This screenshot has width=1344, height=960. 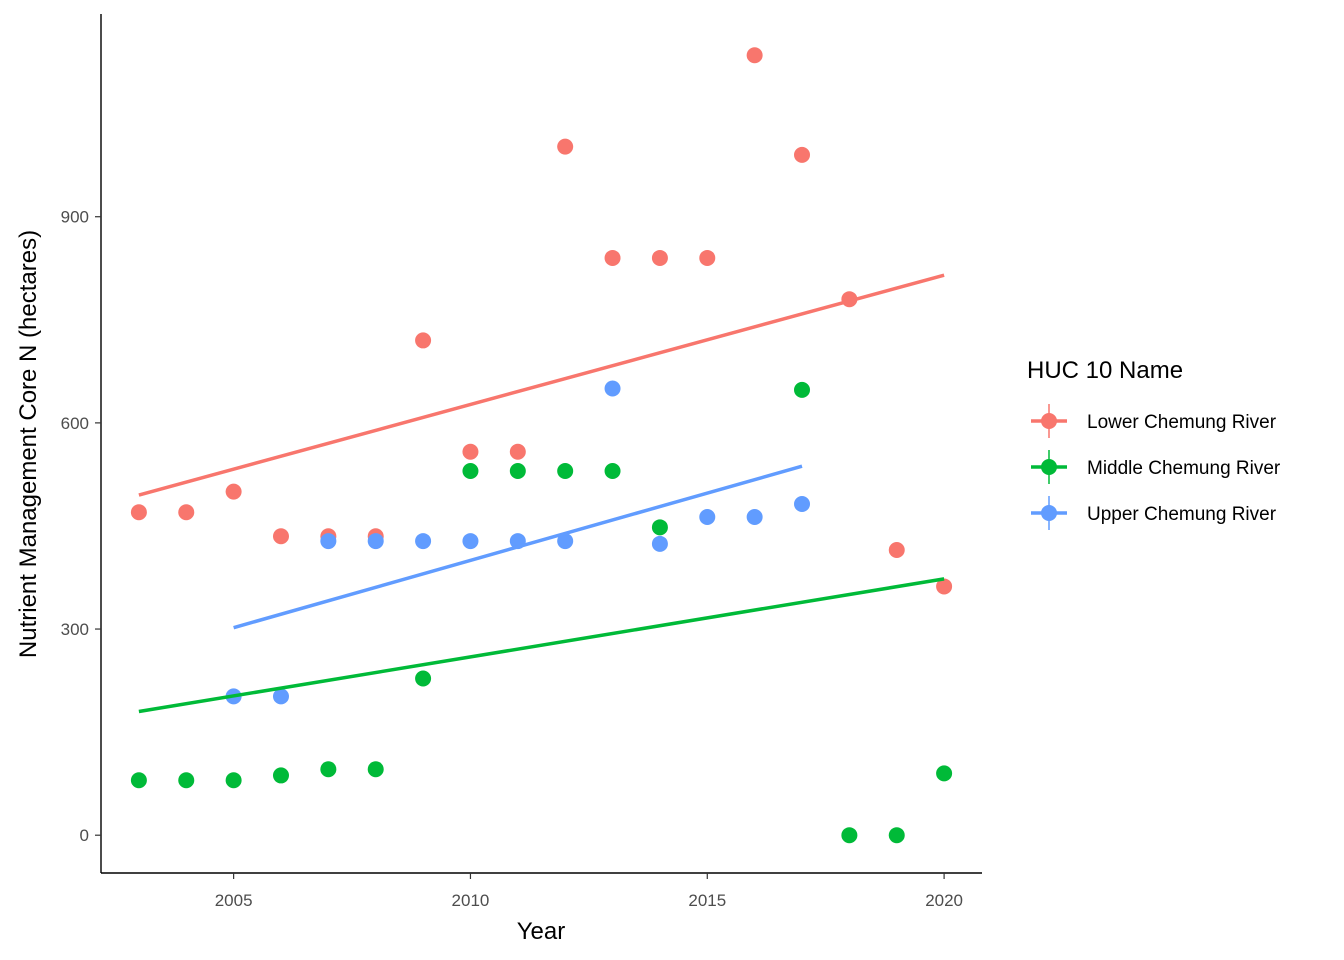 I want to click on legend-entry: Middle Chemung River, so click(x=1156, y=467).